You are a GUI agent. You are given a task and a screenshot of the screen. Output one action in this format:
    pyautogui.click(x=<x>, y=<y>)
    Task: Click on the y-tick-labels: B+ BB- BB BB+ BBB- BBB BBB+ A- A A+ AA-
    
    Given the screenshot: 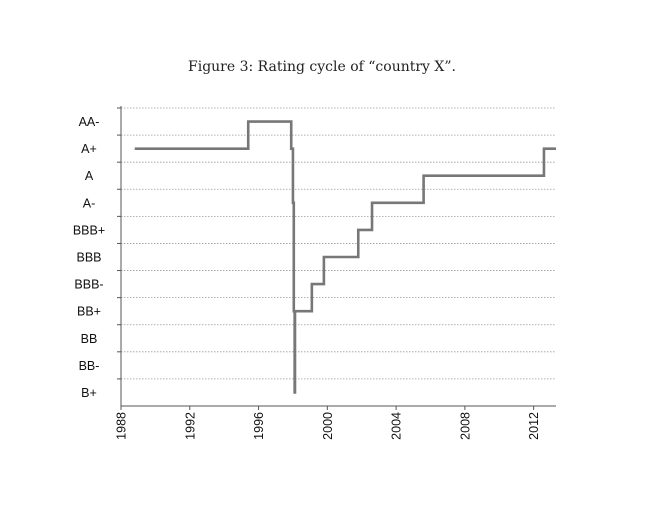 What is the action you would take?
    pyautogui.click(x=89, y=257)
    